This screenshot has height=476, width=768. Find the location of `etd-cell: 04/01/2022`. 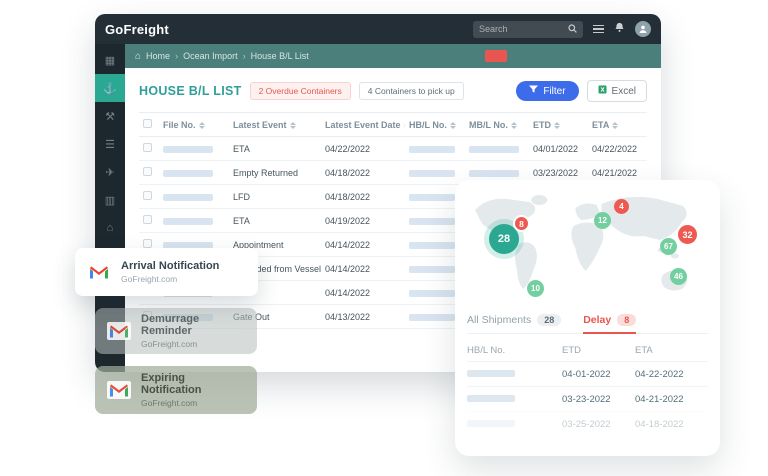

etd-cell: 04/01/2022 is located at coordinates (558, 148).